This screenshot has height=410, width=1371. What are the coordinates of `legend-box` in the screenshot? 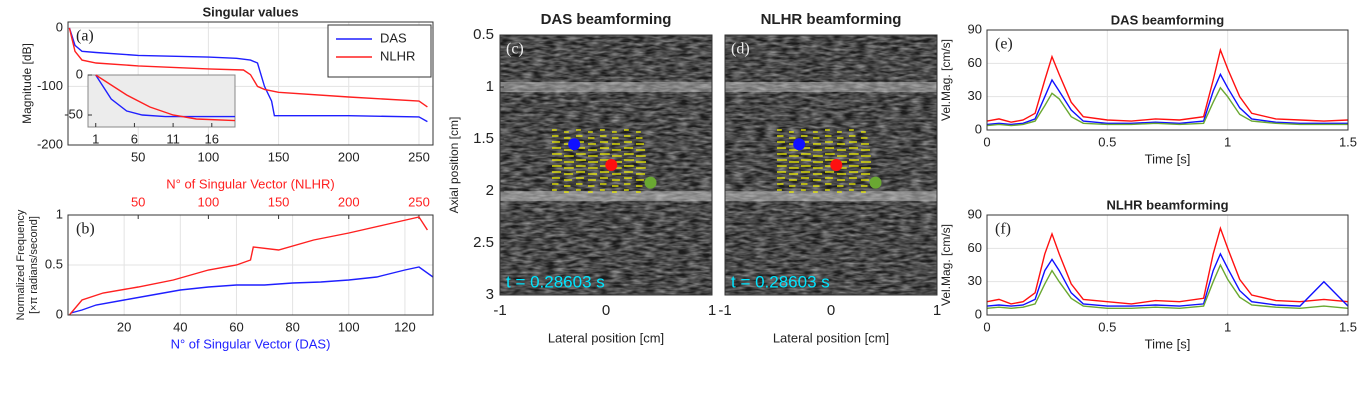 It's located at (379, 51).